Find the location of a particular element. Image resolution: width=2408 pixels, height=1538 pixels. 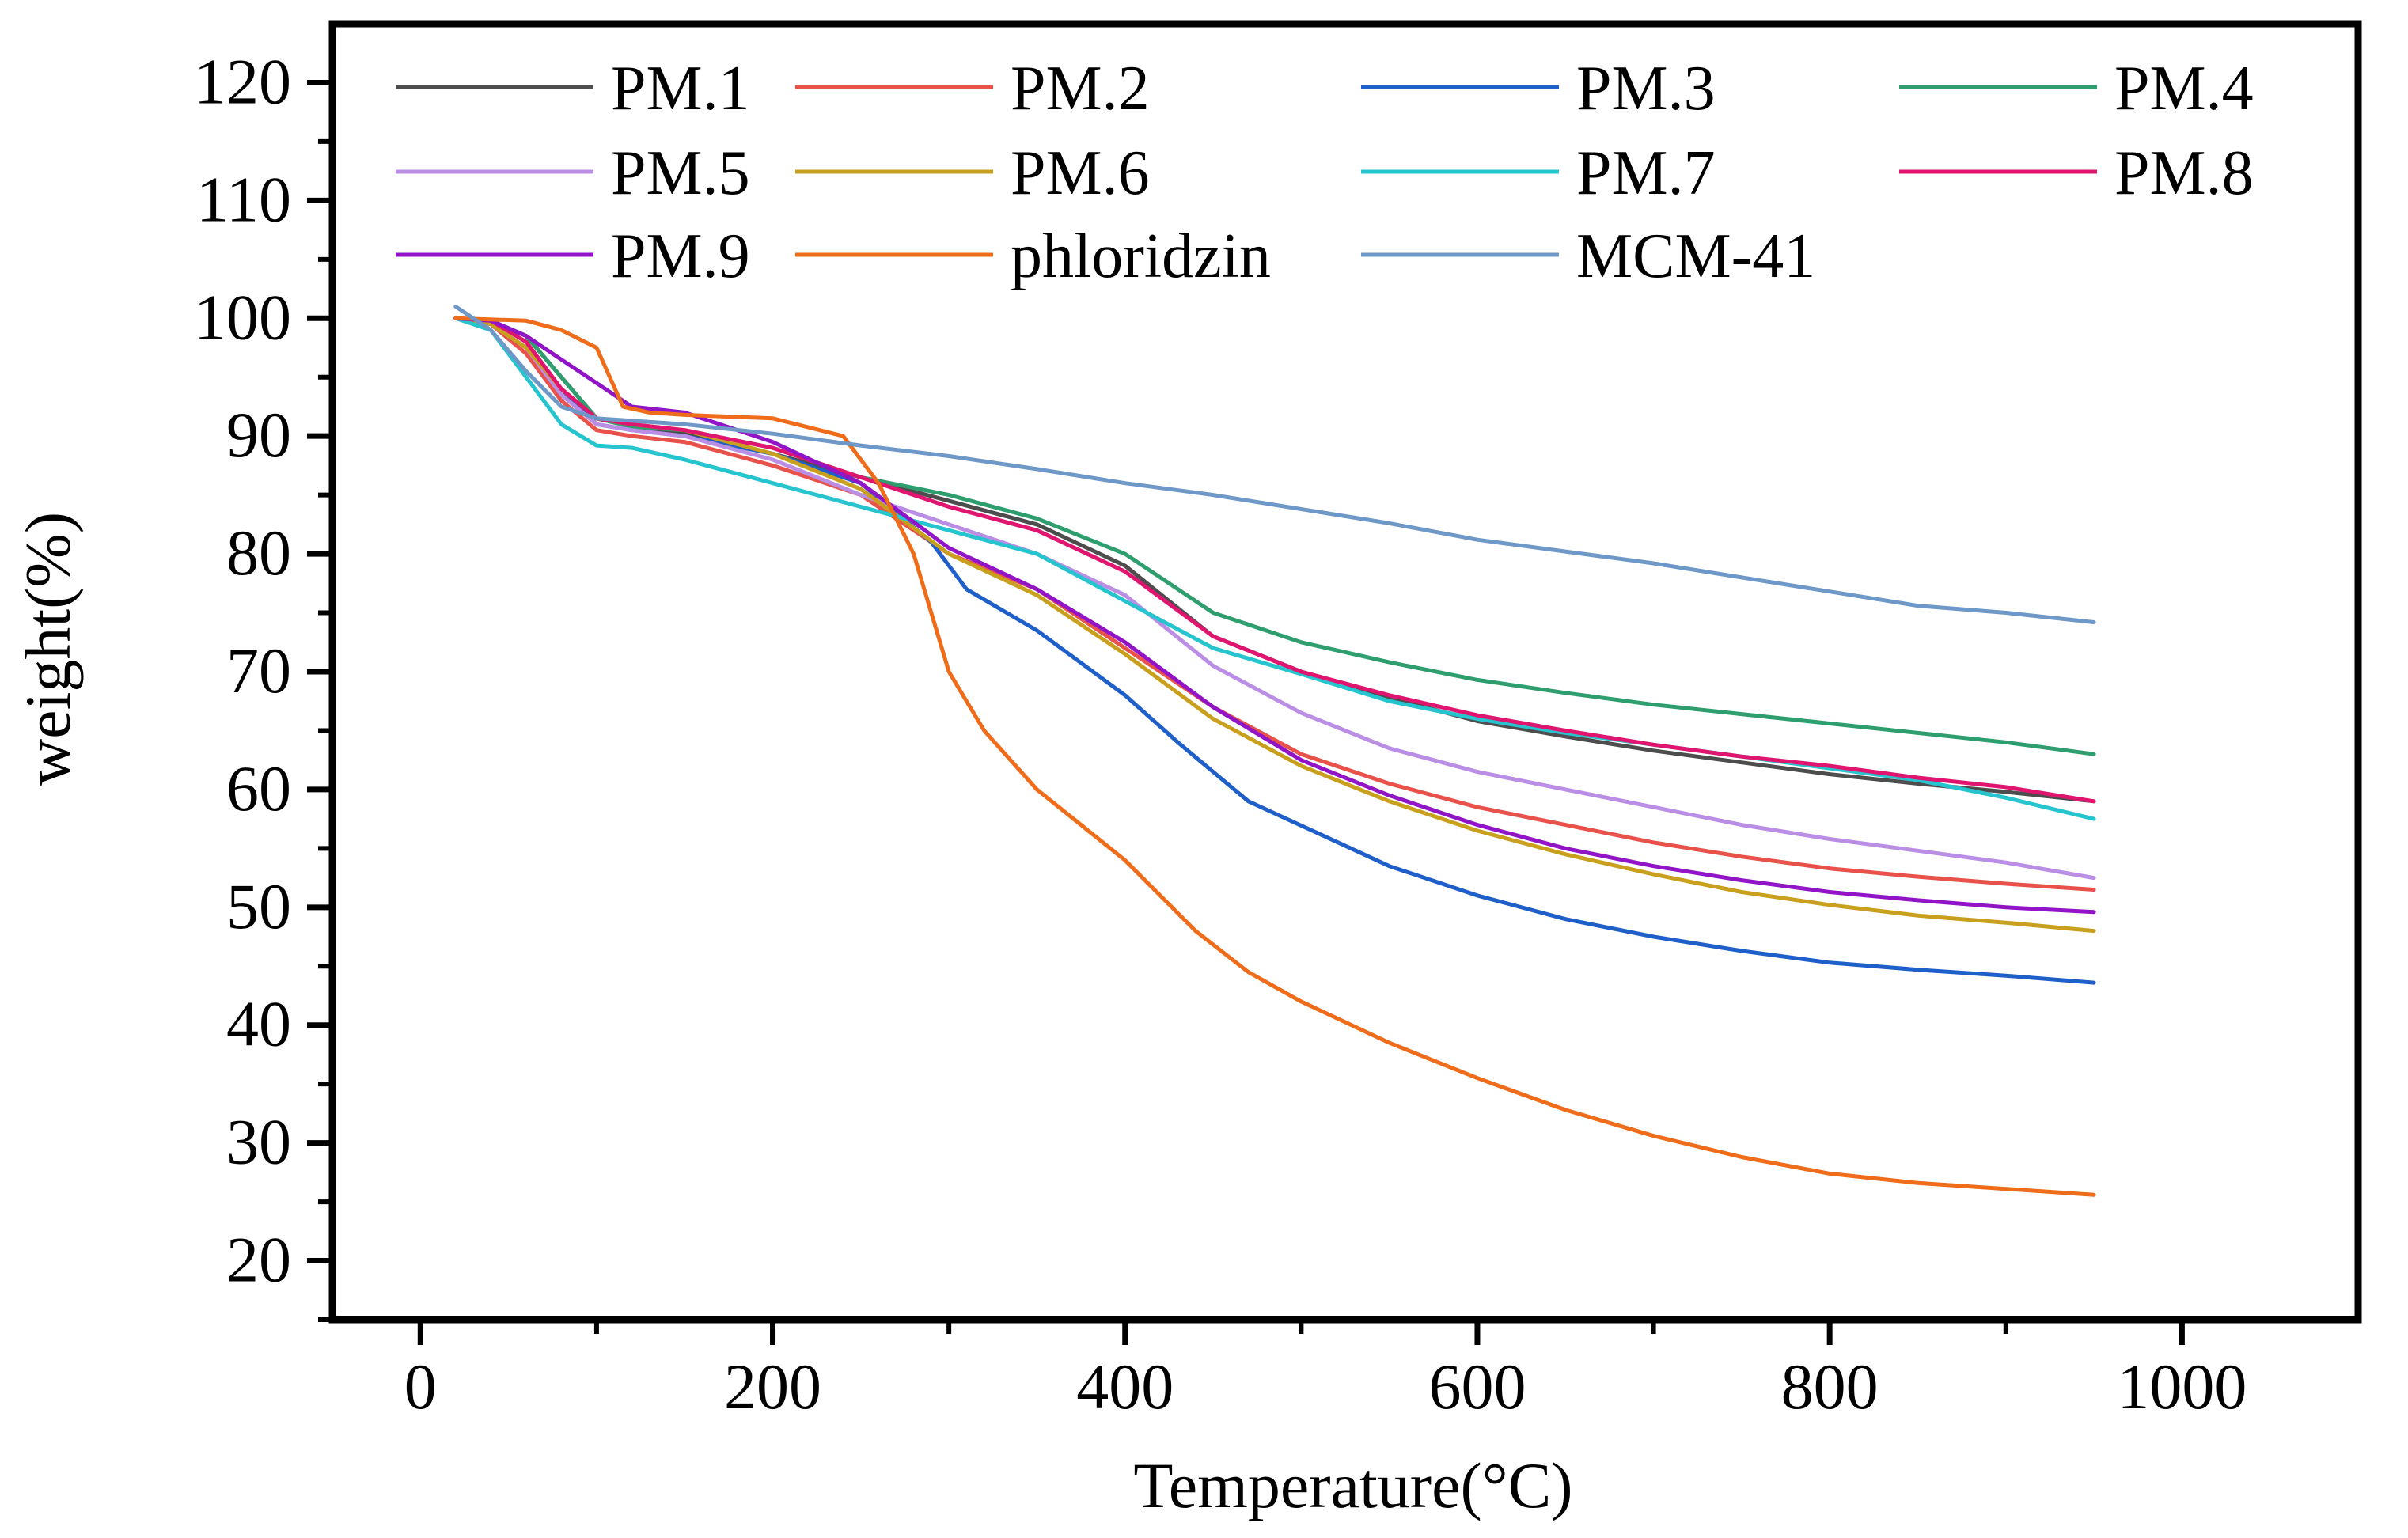

legend-label: PM.2 is located at coordinates (1080, 89).